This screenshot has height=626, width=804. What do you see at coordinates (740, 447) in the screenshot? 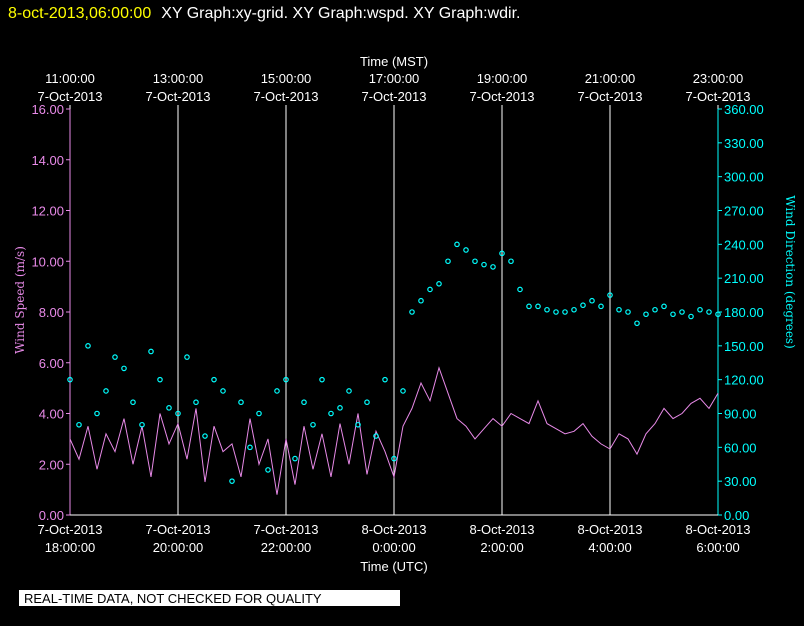
I see `y2-tick-label: 60.00` at bounding box center [740, 447].